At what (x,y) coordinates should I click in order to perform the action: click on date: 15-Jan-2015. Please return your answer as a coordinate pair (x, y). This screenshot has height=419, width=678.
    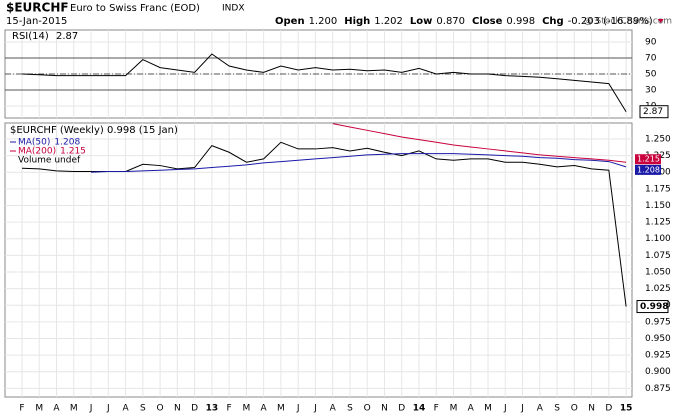
    Looking at the image, I should click on (36, 21).